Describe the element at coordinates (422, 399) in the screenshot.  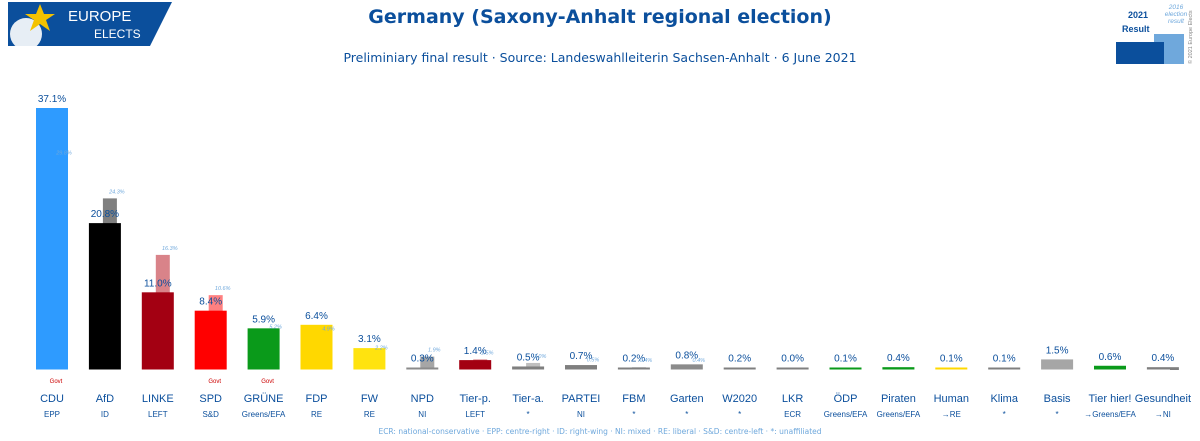
I see `party-name-npd: NPD` at that location.